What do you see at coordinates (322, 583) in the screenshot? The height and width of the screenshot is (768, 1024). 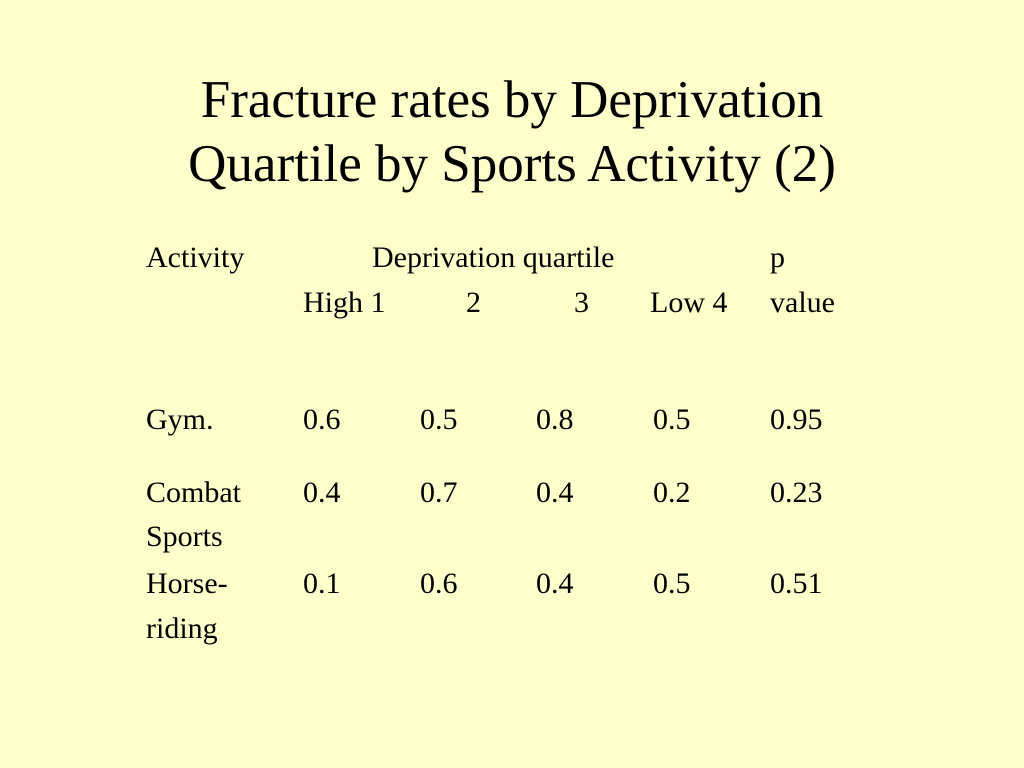 I see `row-value-q1: 0.1` at bounding box center [322, 583].